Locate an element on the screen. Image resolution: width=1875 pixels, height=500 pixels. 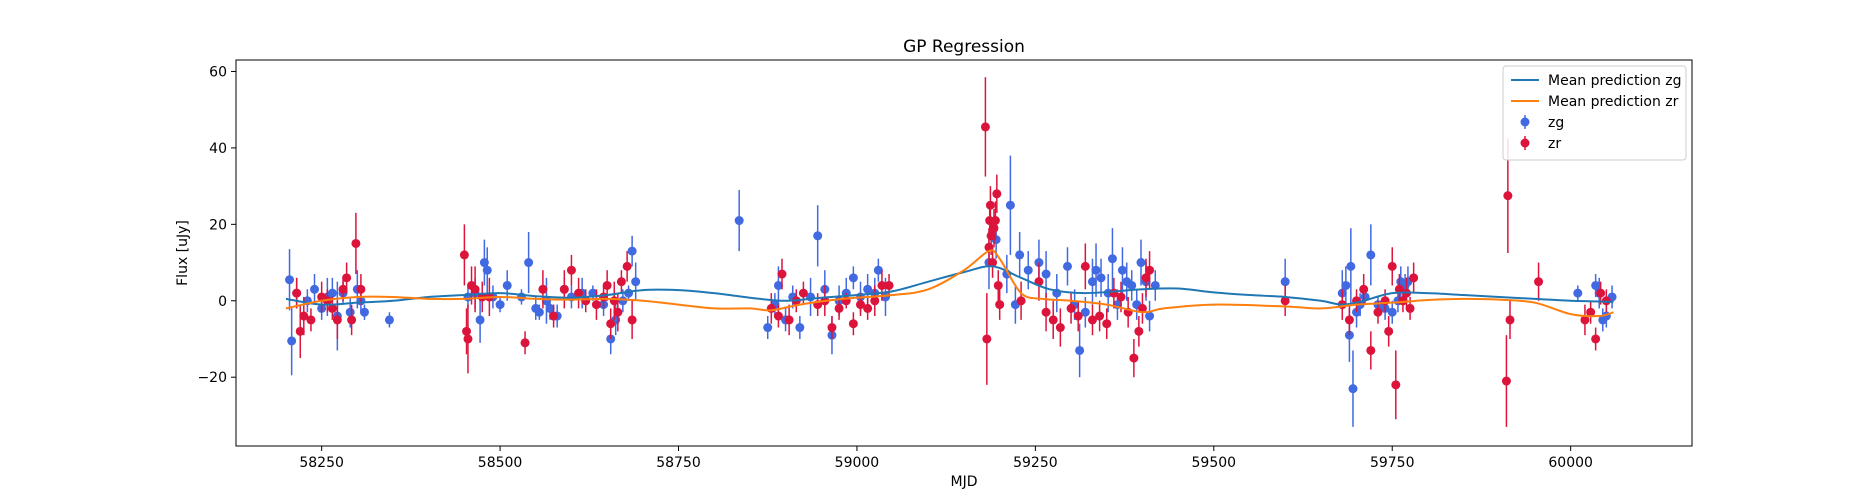
y-axis-label: Flux [uJy] is located at coordinates (183, 253).